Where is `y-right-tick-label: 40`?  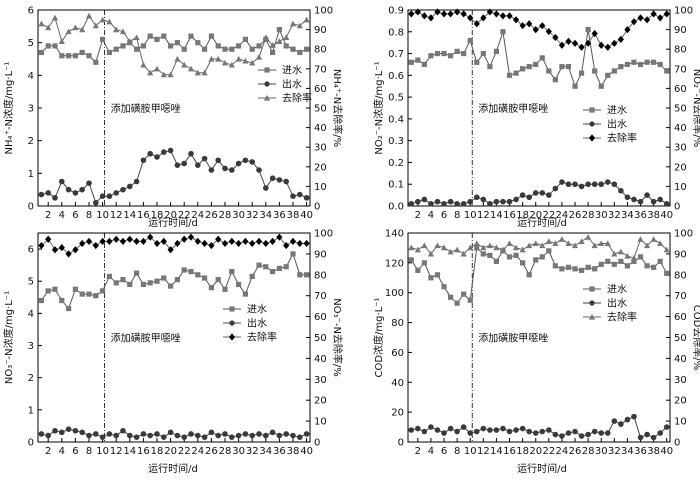
y-right-tick-label: 40 is located at coordinates (320, 128).